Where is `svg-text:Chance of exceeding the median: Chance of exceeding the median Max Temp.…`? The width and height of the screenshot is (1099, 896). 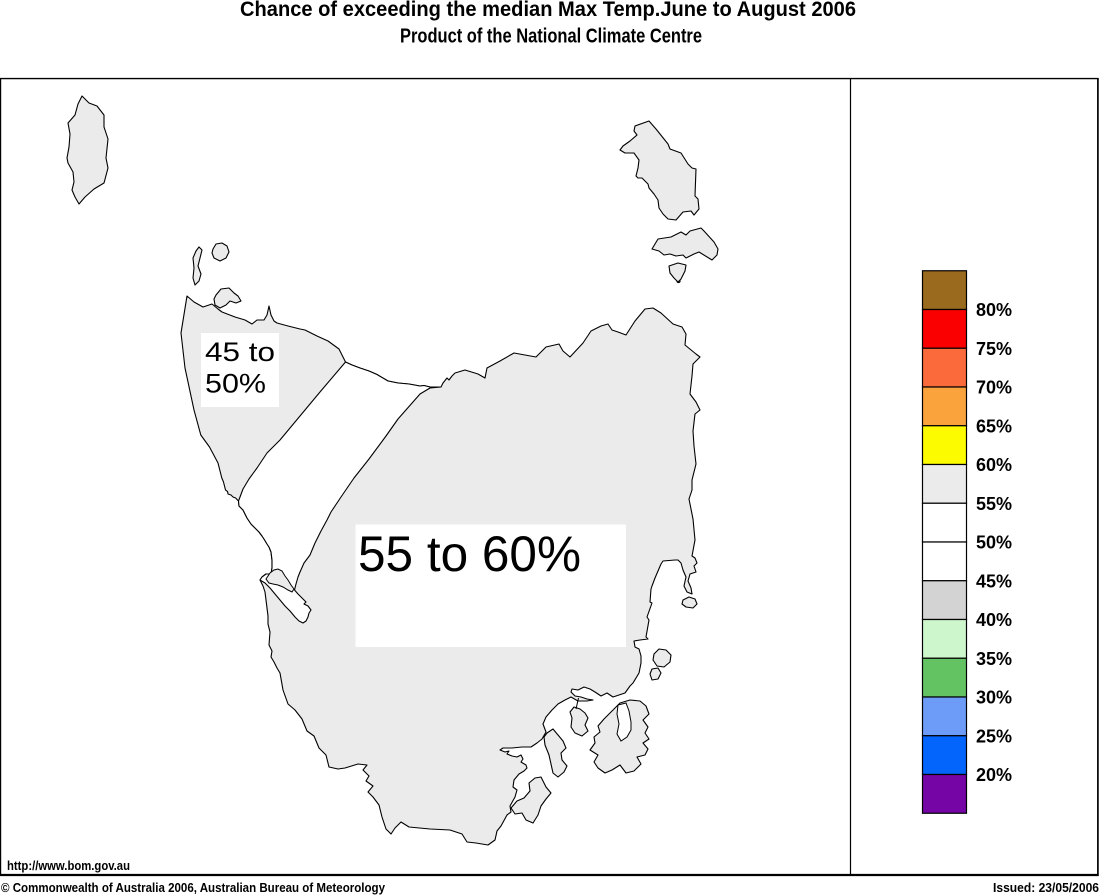 svg-text:Chance of exceeding the median: Chance of exceeding the median Max Temp.… is located at coordinates (548, 10).